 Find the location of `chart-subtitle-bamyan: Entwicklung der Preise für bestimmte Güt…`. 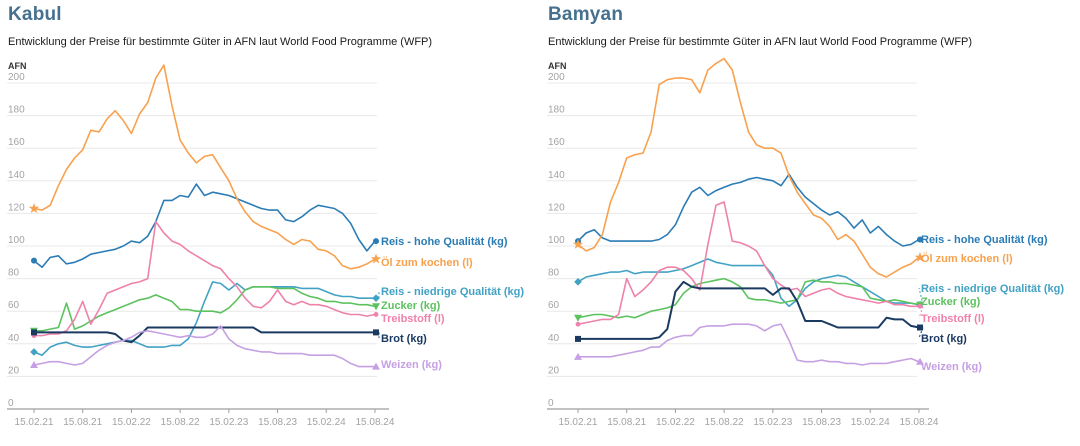

chart-subtitle-bamyan: Entwicklung der Preise für bestimmte Güt… is located at coordinates (760, 42).